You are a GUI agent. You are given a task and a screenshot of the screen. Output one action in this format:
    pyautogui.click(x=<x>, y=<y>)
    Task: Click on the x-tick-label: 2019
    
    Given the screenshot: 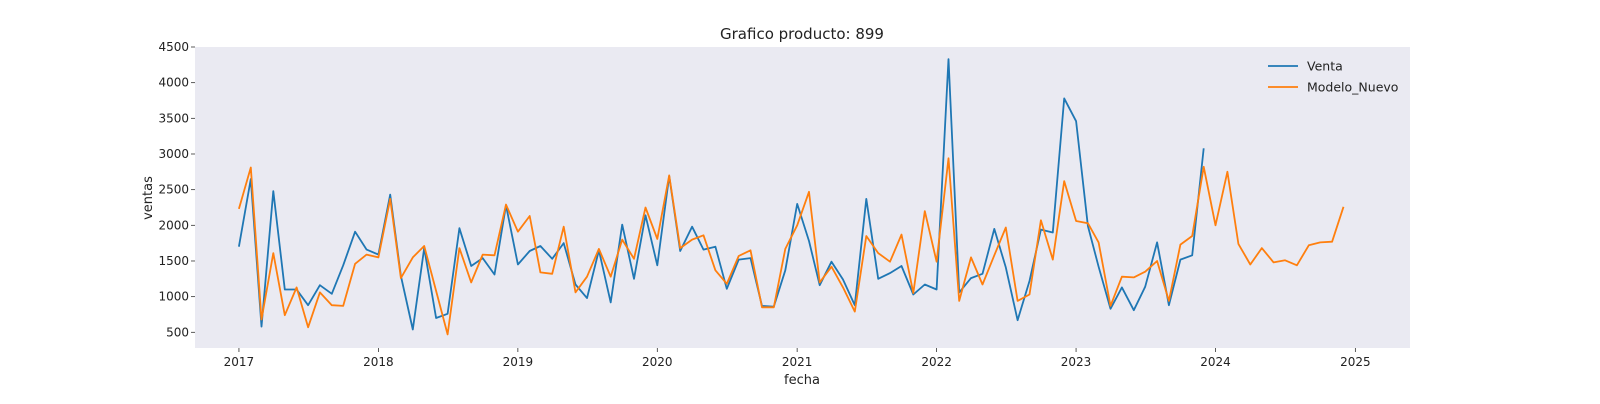 What is the action you would take?
    pyautogui.click(x=518, y=362)
    